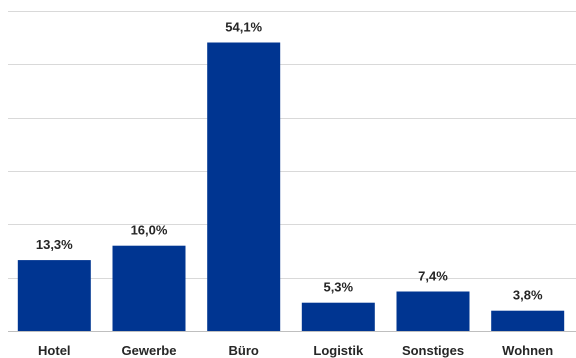  What do you see at coordinates (528, 320) in the screenshot?
I see `bar-wohnen` at bounding box center [528, 320].